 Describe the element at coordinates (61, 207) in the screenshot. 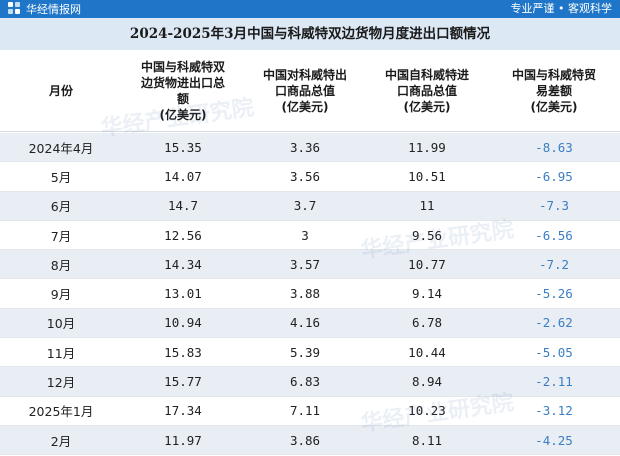

I see `cell-month: 6月` at that location.